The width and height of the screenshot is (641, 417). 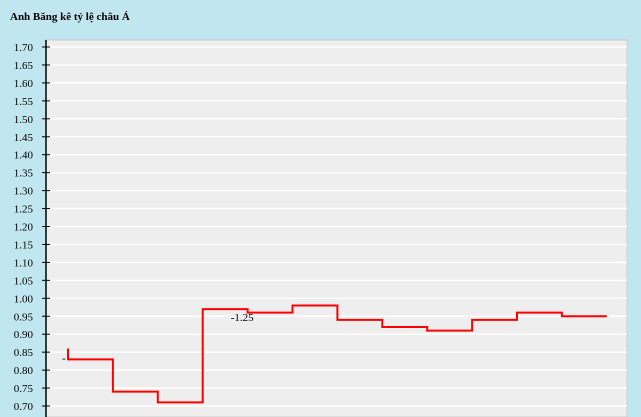 I want to click on y-tick-label: 1.05, so click(x=24, y=281).